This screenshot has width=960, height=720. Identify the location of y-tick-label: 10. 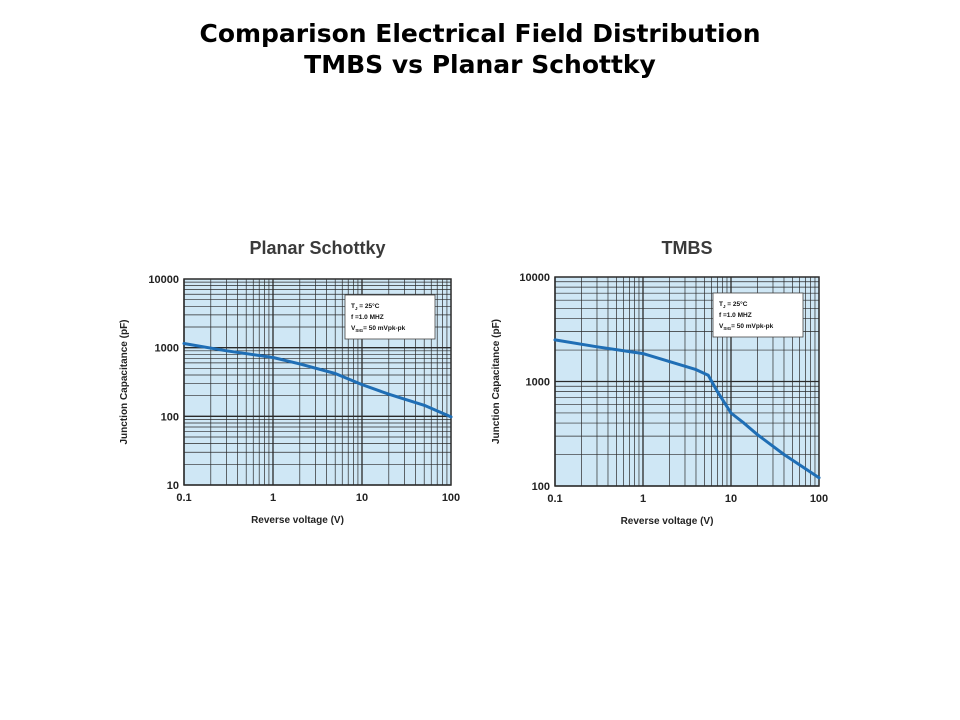
(173, 486).